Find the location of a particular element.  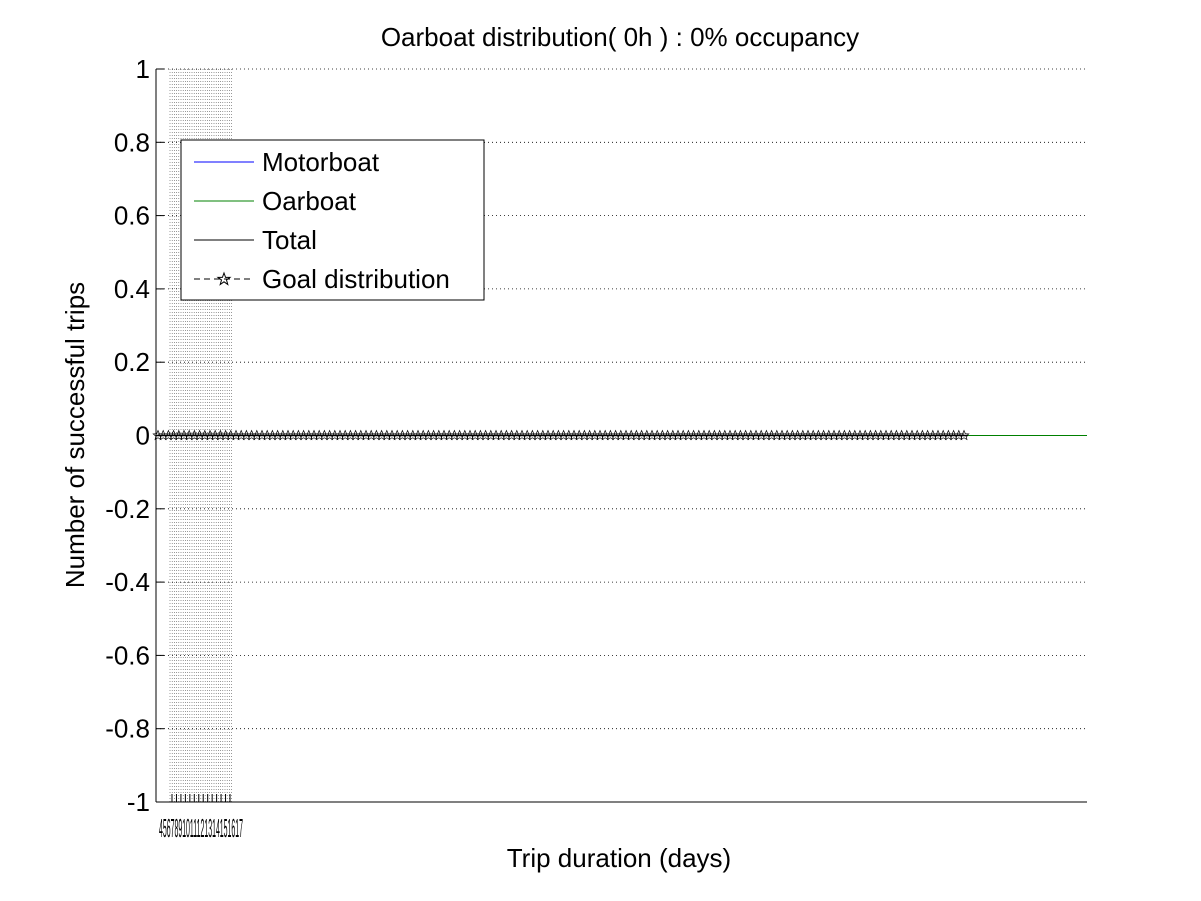

y-tick-label: -0.8 is located at coordinates (127, 729).